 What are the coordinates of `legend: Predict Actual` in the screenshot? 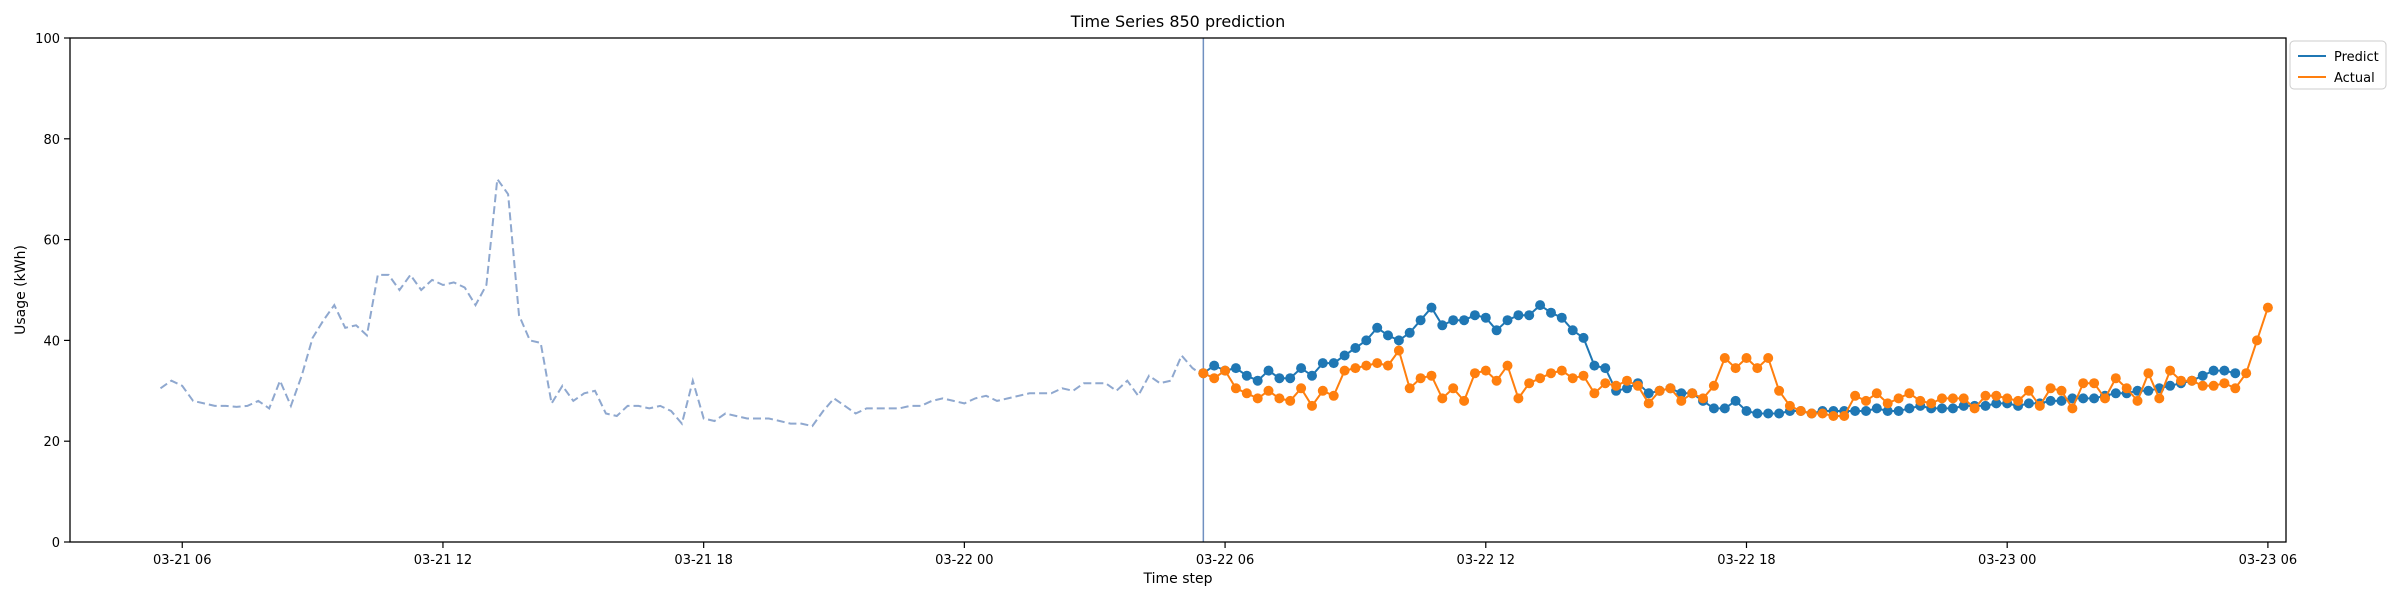 It's located at (2338, 65).